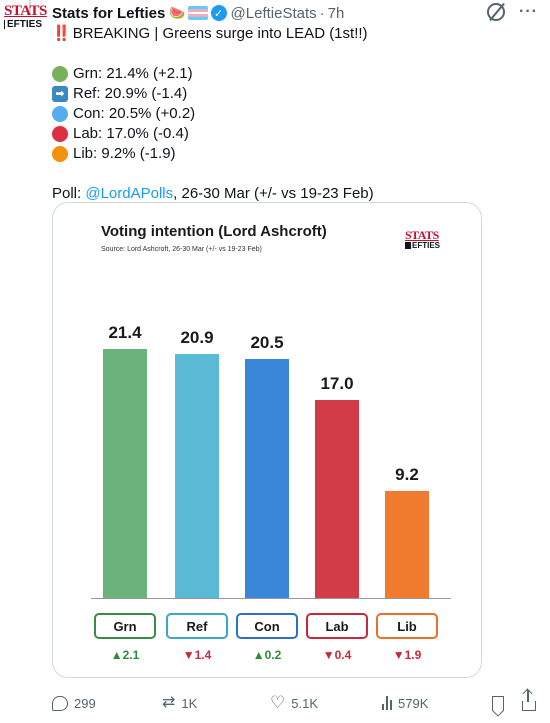 This screenshot has height=723, width=550. I want to click on share-icon, so click(529, 700).